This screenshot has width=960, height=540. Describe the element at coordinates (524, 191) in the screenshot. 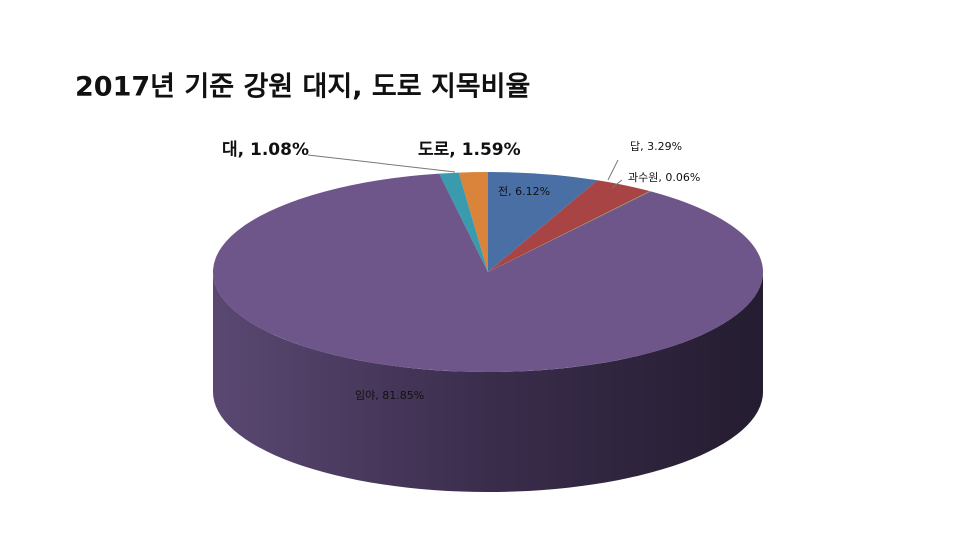

I see `data-label: 전, 6.12%` at that location.